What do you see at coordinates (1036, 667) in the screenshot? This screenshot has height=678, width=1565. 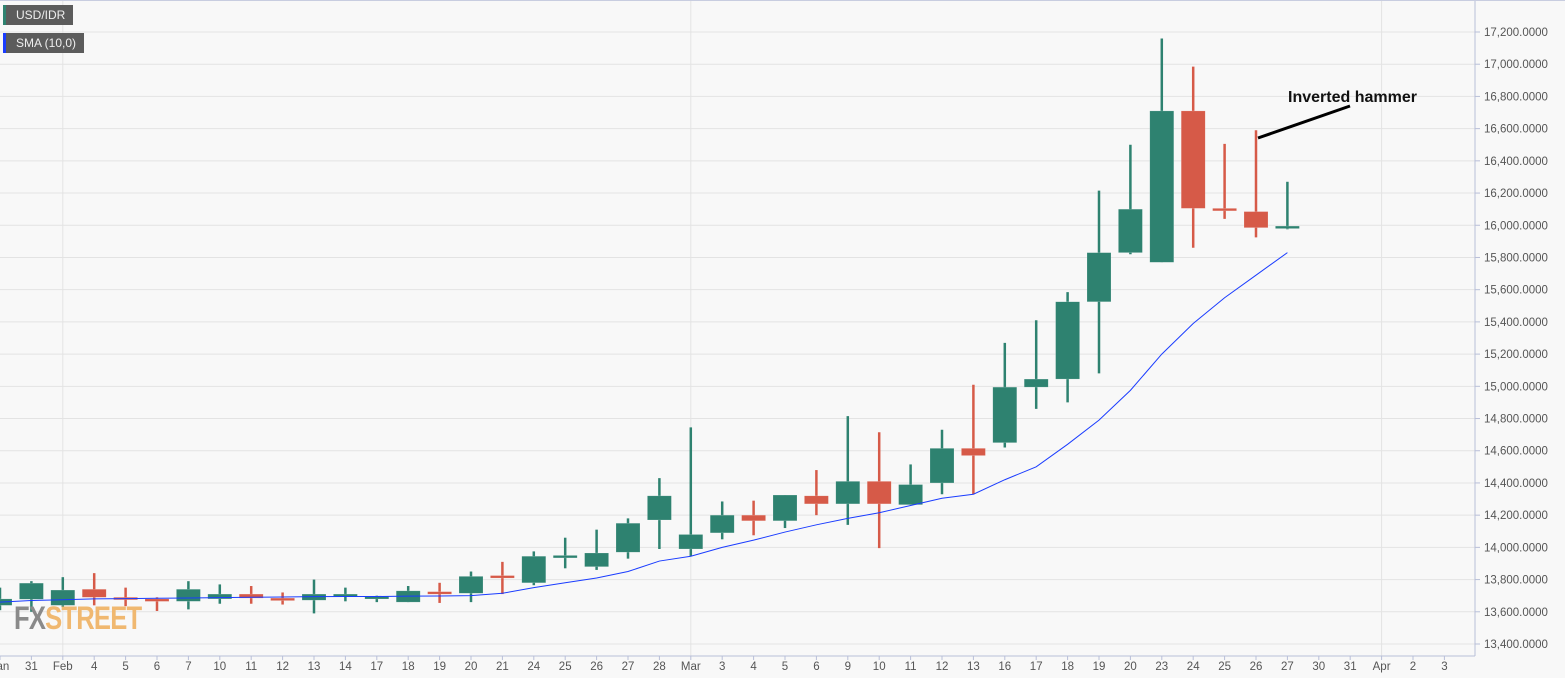 I see `x-tick-label: 17` at bounding box center [1036, 667].